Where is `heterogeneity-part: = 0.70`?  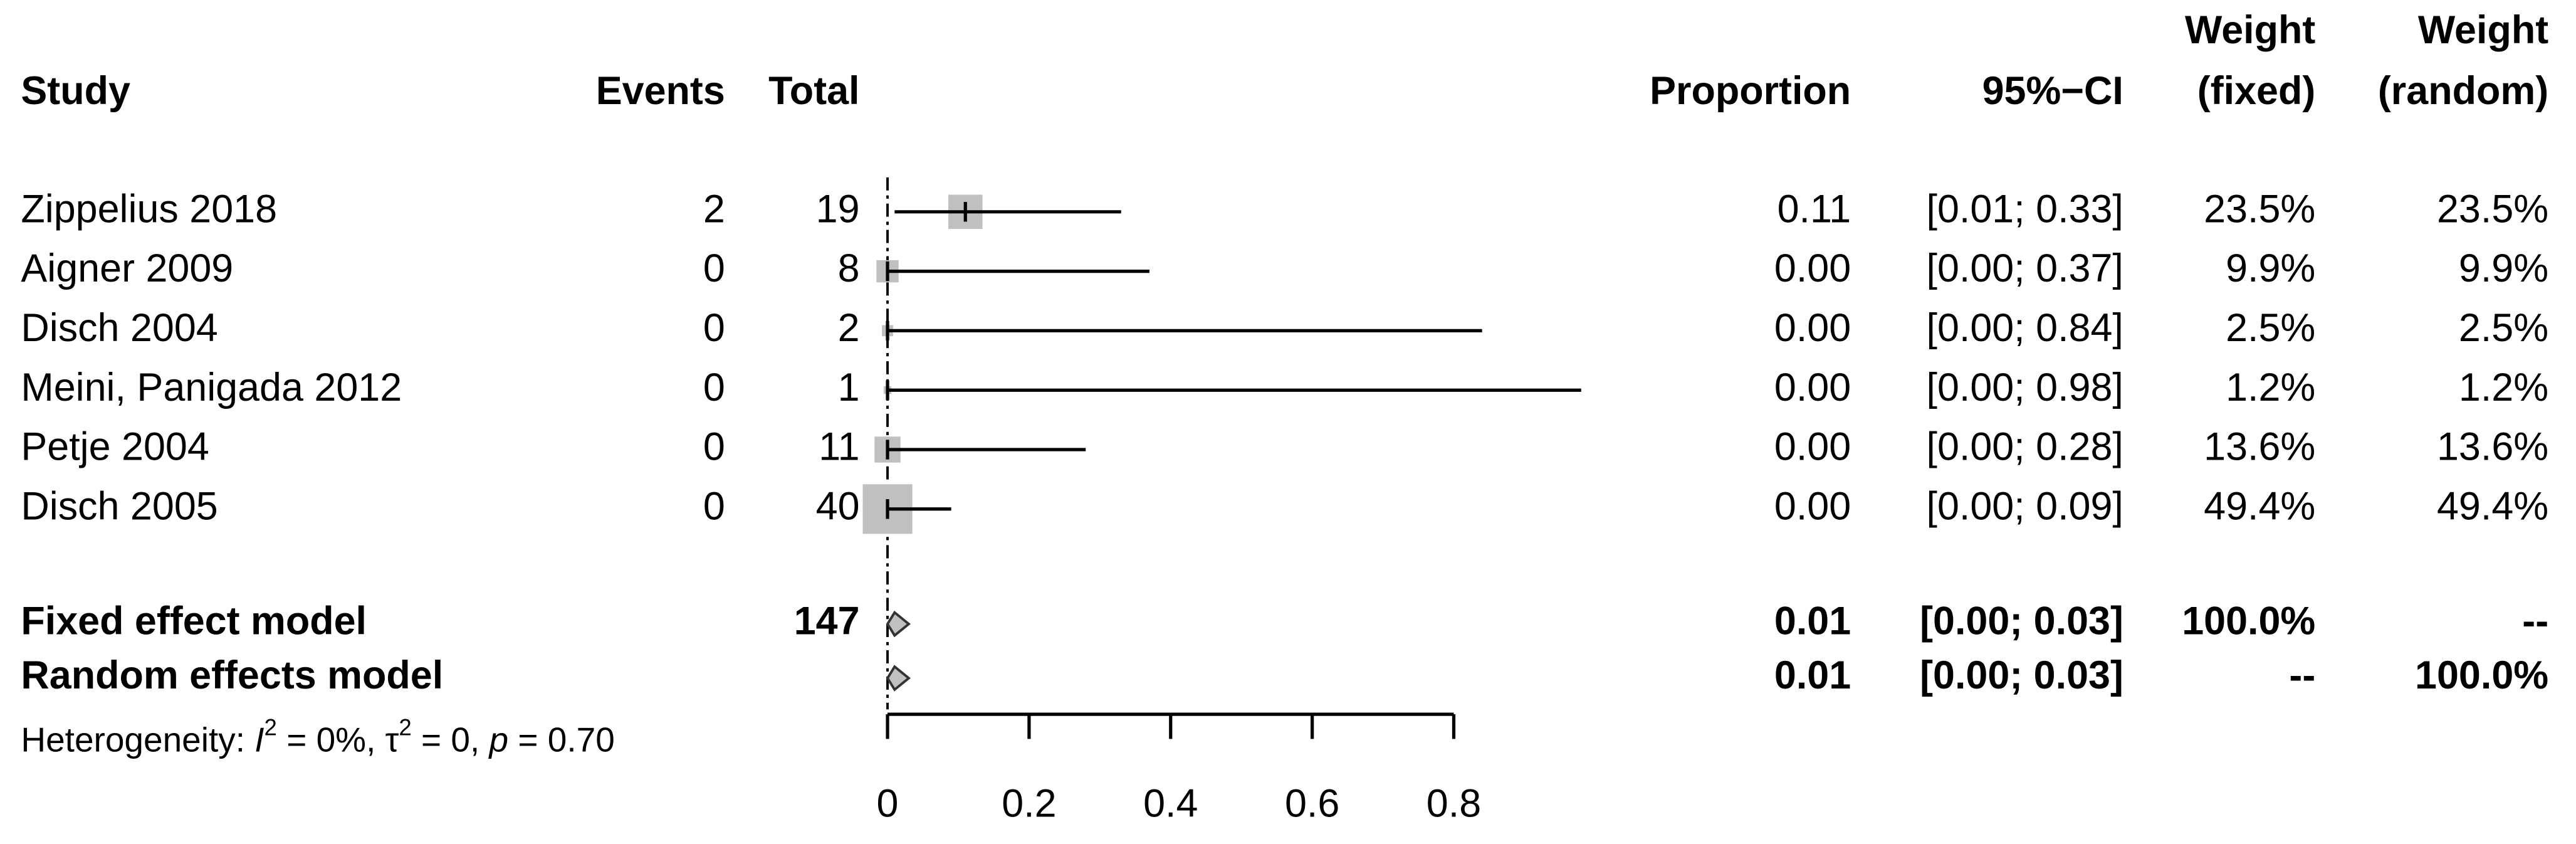
heterogeneity-part: = 0.70 is located at coordinates (561, 739).